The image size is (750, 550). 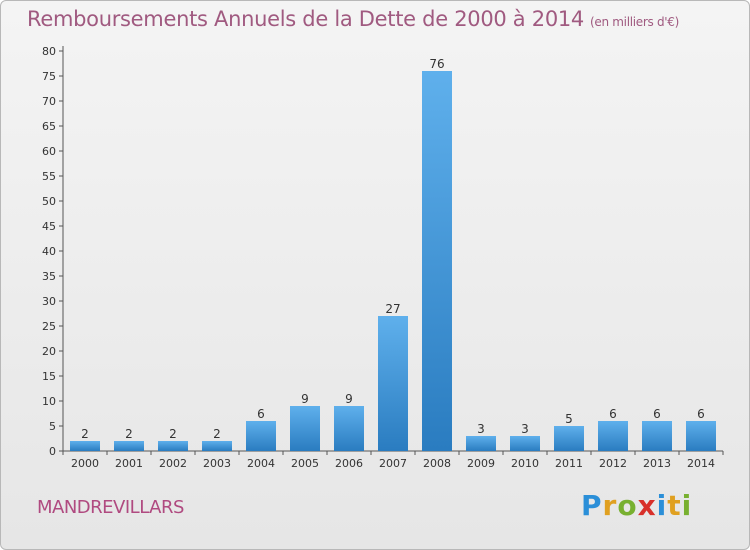 I want to click on x-tick-label: 2002, so click(x=173, y=463).